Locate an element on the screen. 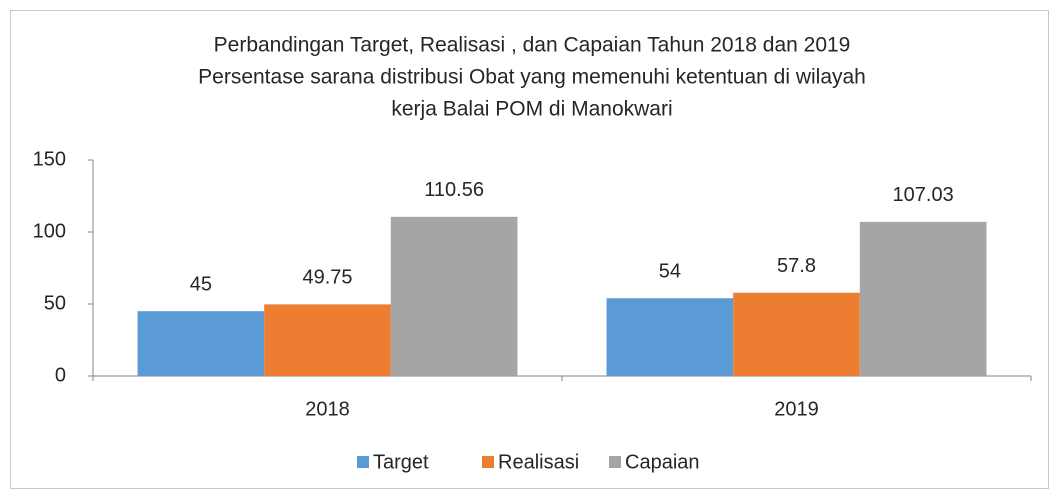  legend-label: Realisasi is located at coordinates (538, 462).